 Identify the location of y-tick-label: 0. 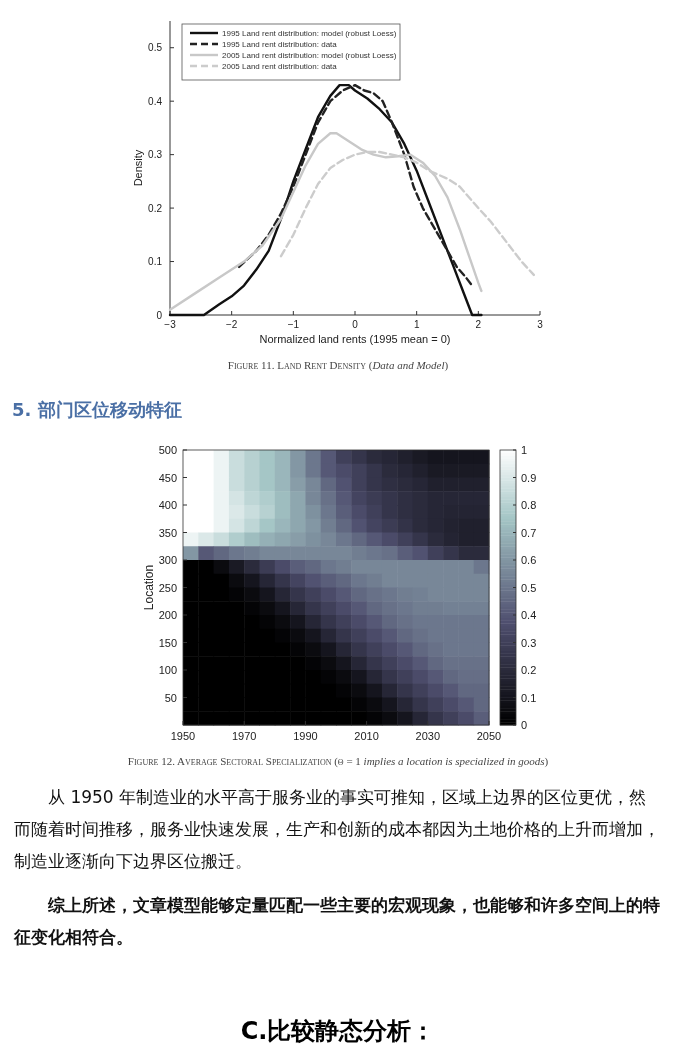
(159, 315).